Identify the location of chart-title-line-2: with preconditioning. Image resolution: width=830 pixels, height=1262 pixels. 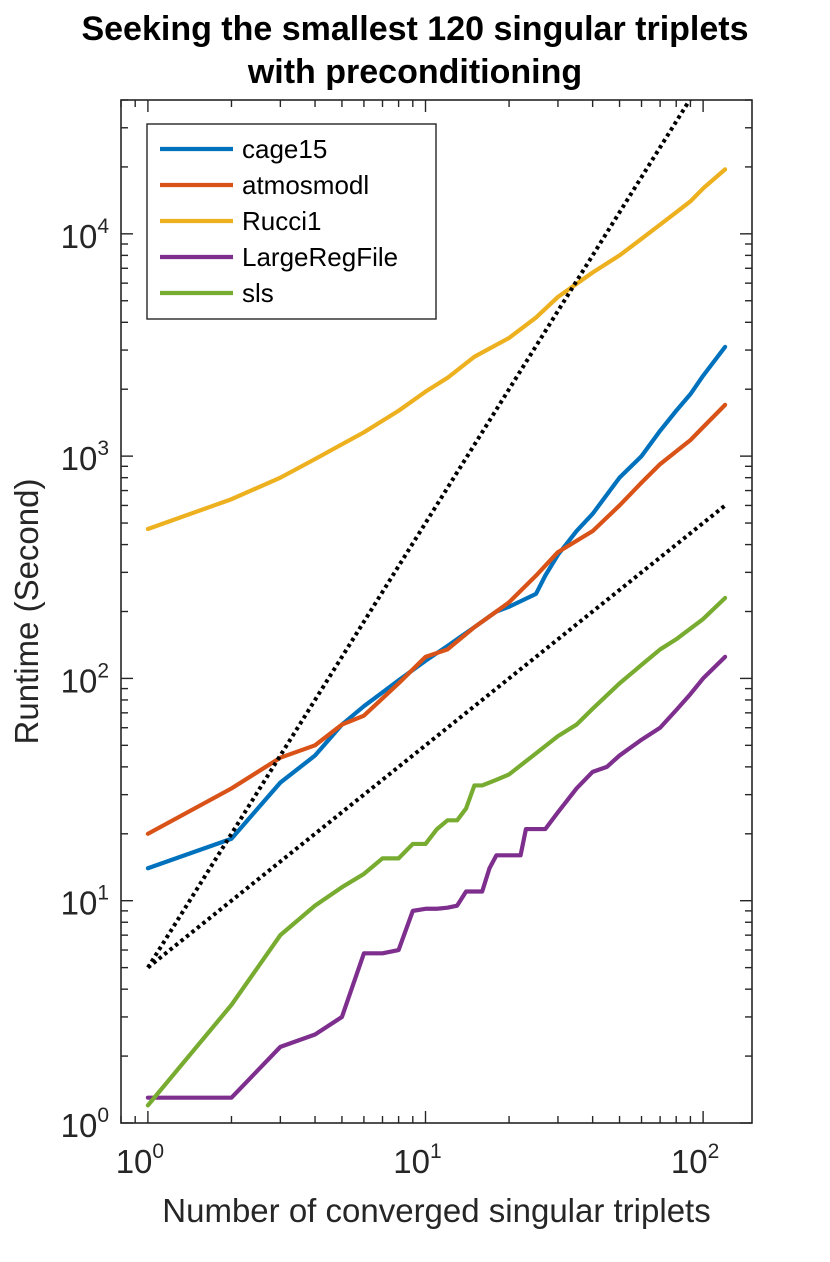
(415, 72).